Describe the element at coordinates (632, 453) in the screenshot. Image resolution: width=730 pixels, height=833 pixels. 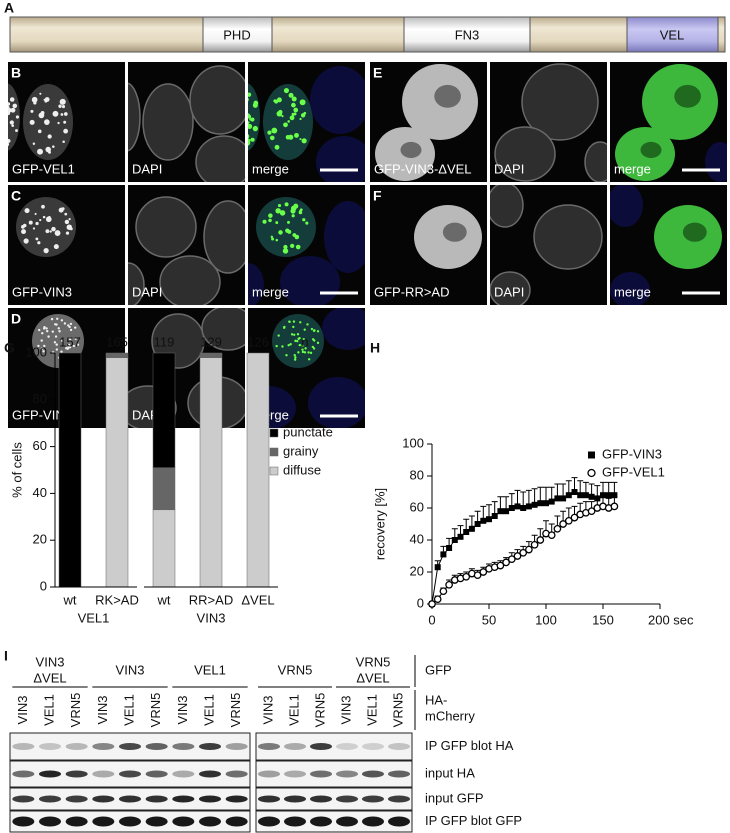
I see `legend-label: GFP-VIN3` at that location.